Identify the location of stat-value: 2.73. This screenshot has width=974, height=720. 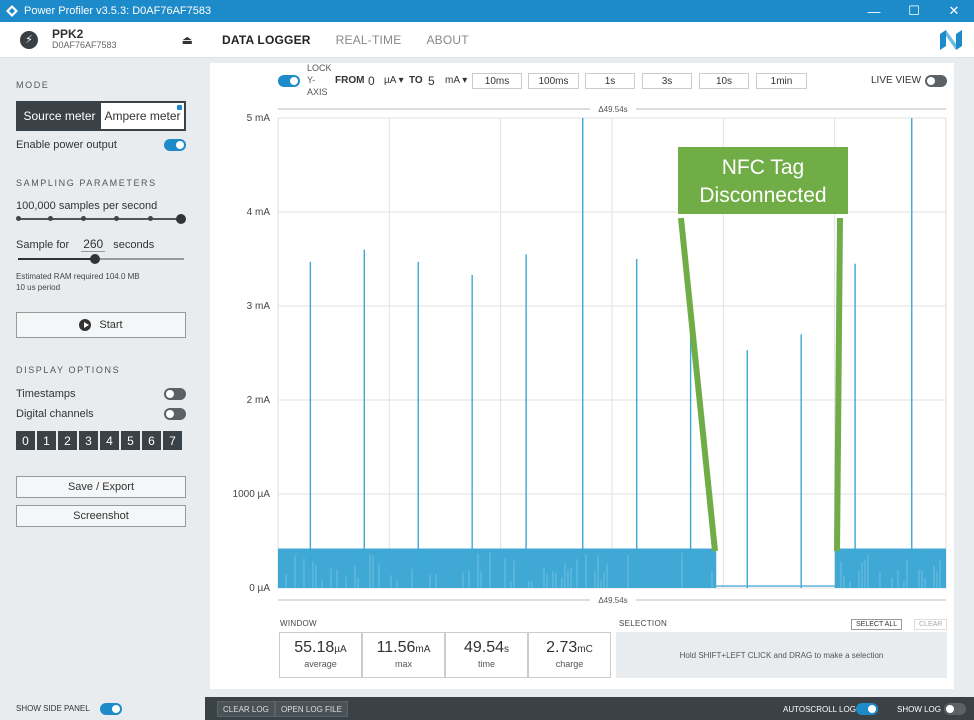
(562, 647).